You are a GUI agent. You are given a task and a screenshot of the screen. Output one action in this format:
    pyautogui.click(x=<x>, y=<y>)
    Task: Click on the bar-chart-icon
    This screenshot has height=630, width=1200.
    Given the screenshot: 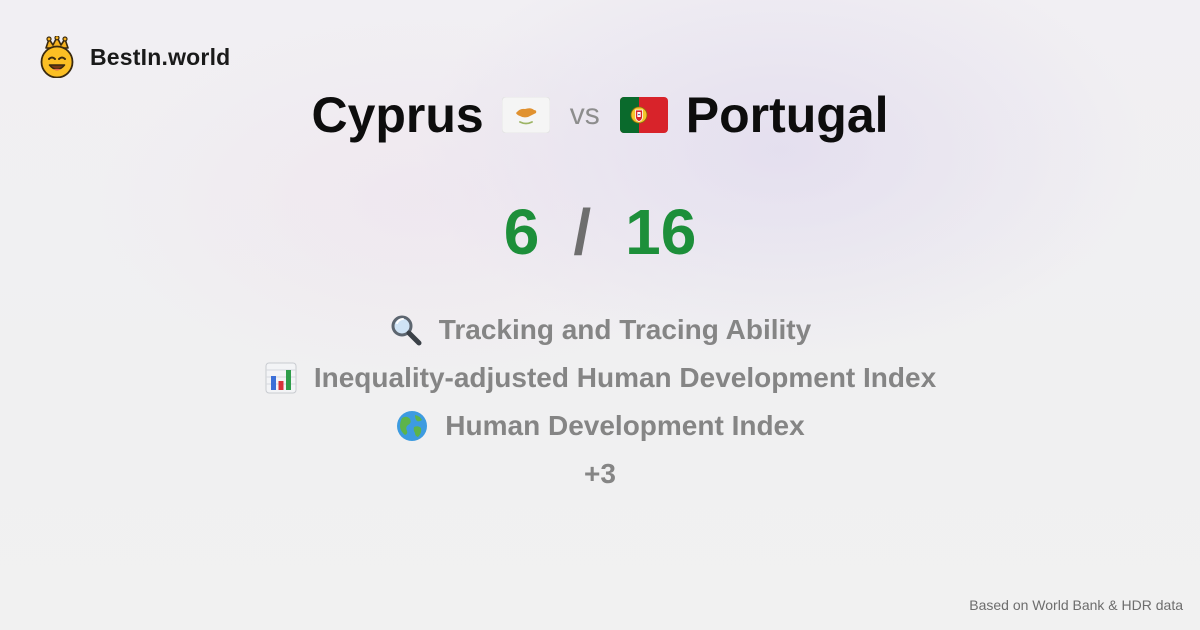 What is the action you would take?
    pyautogui.click(x=281, y=378)
    